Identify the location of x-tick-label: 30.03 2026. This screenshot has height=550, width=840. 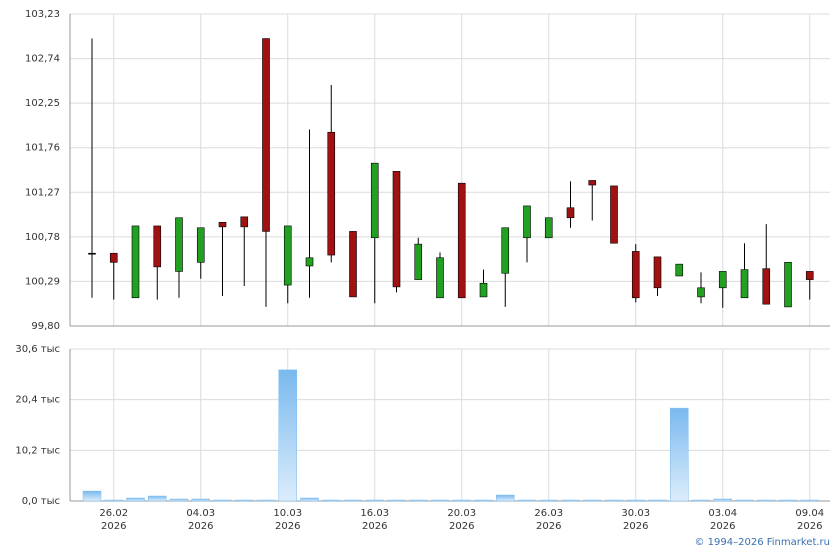
(635, 520).